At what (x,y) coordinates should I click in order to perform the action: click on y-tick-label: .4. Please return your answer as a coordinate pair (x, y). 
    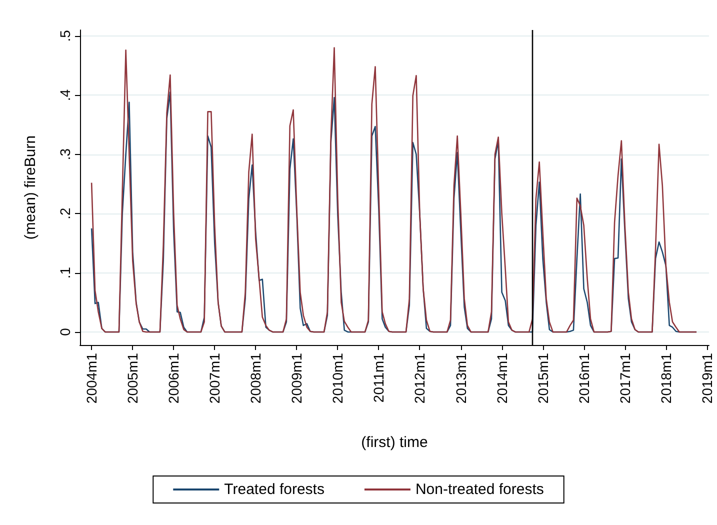
    Looking at the image, I should click on (65, 95).